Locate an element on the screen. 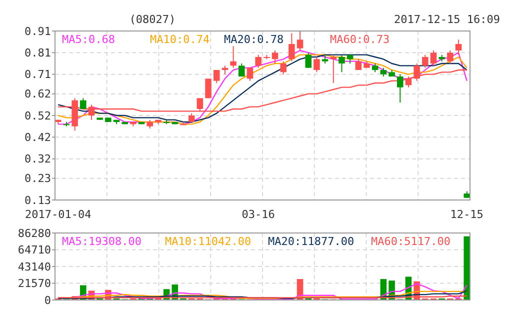 Image resolution: width=505 pixels, height=330 pixels. y-tick-label: 0.13 is located at coordinates (37, 200).